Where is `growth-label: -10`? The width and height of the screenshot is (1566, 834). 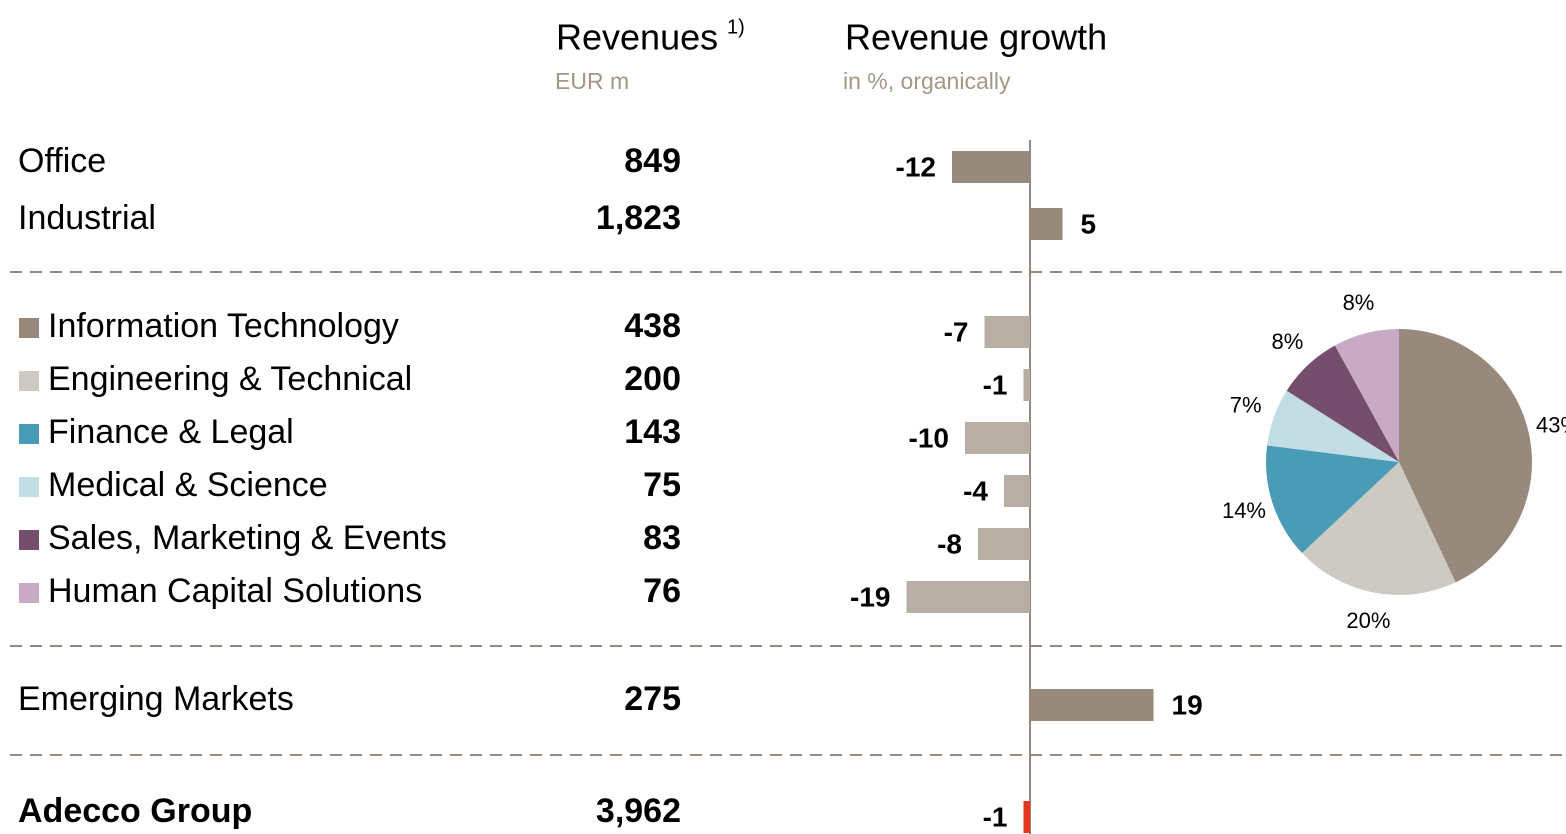 growth-label: -10 is located at coordinates (929, 437).